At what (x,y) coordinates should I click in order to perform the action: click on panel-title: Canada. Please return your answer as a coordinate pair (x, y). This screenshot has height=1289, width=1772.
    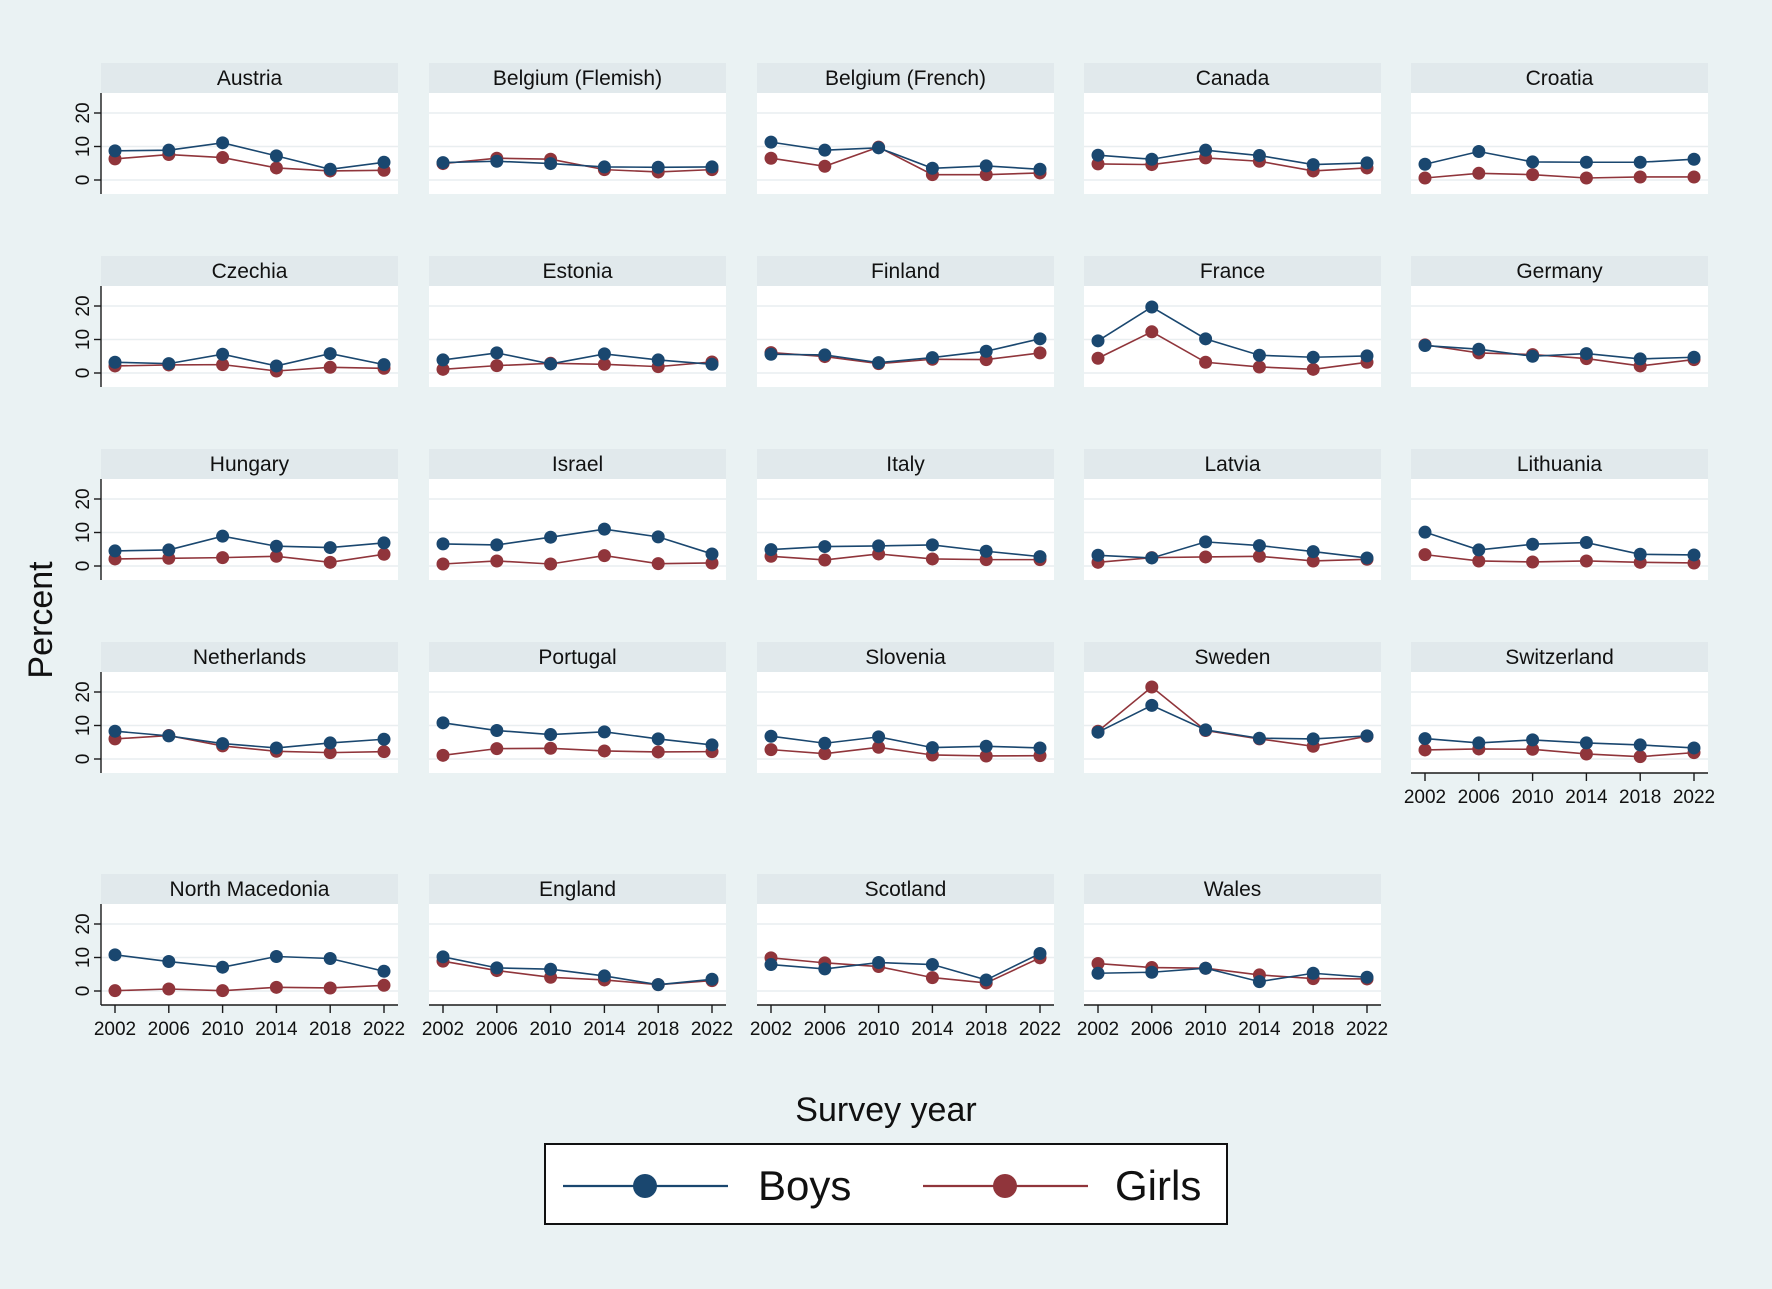
    Looking at the image, I should click on (1233, 78).